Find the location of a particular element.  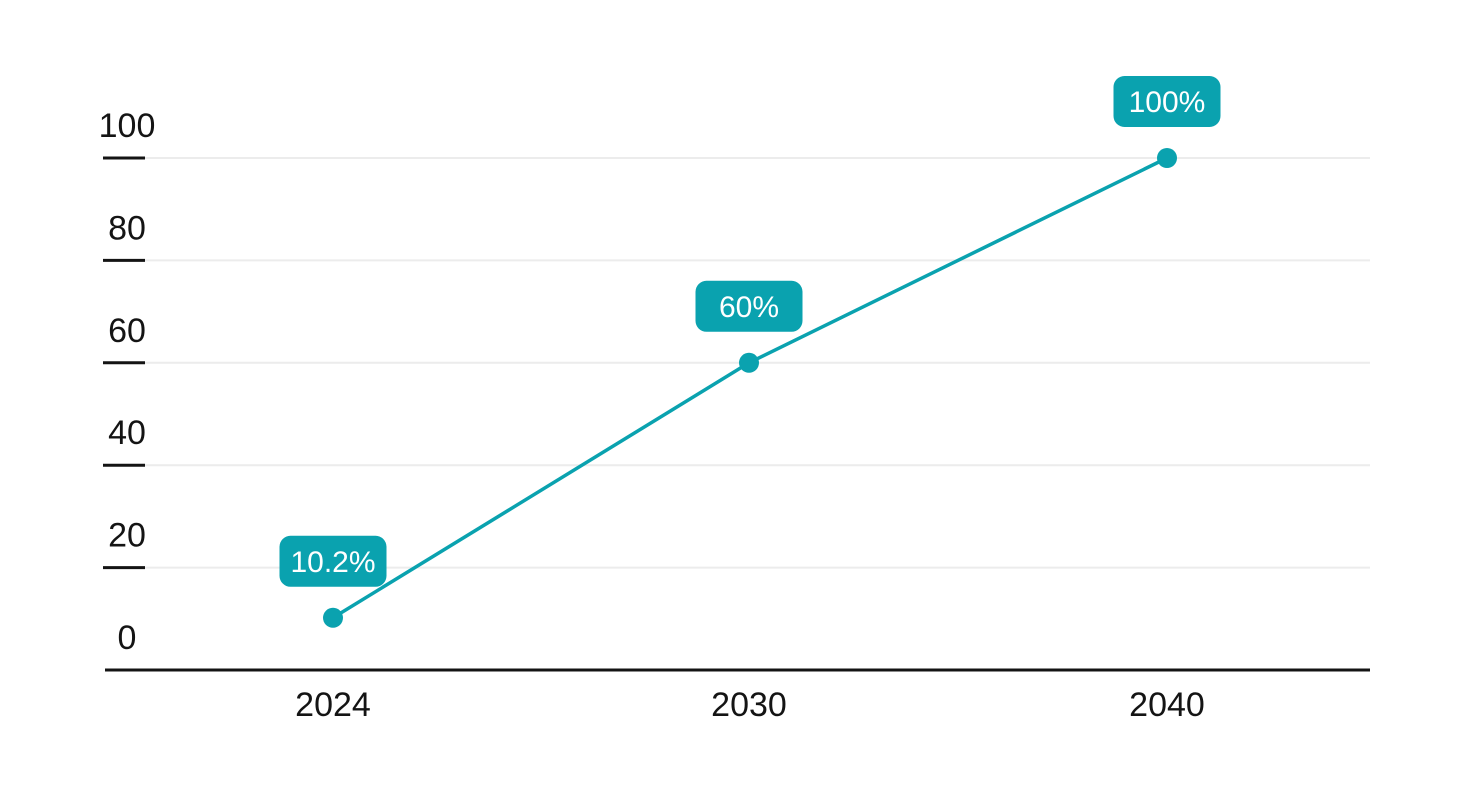

data-label-text: 100% is located at coordinates (1167, 102).